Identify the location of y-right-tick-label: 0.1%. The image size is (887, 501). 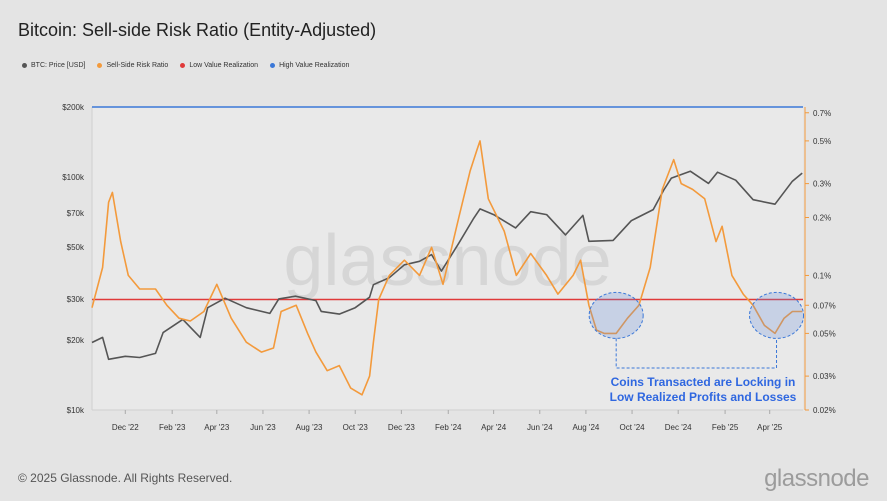
(822, 275).